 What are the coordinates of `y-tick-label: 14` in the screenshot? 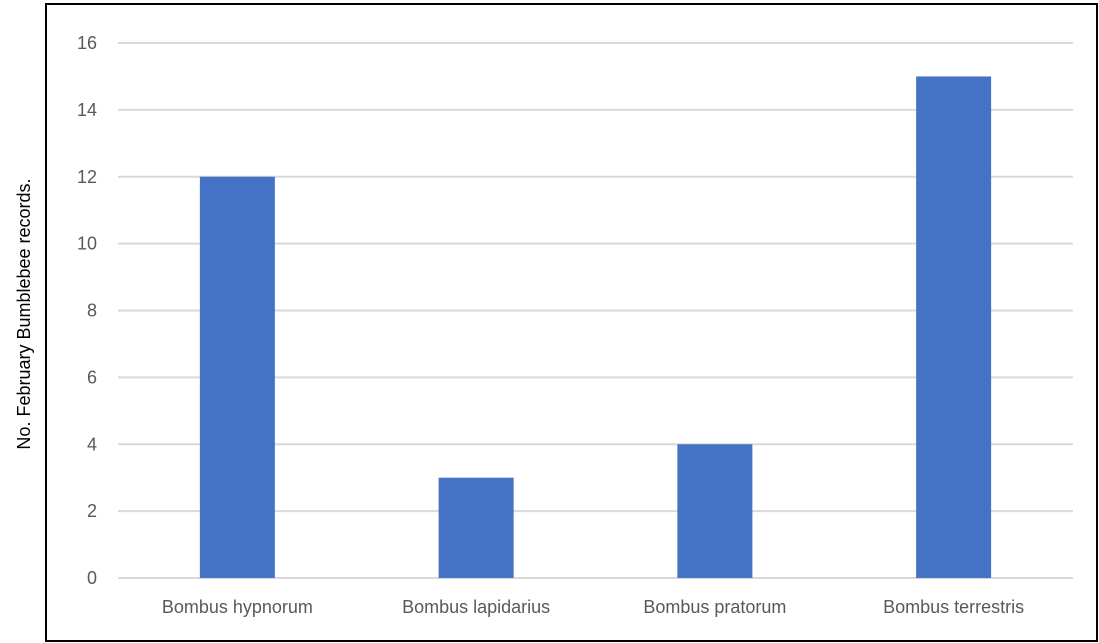 It's located at (87, 110).